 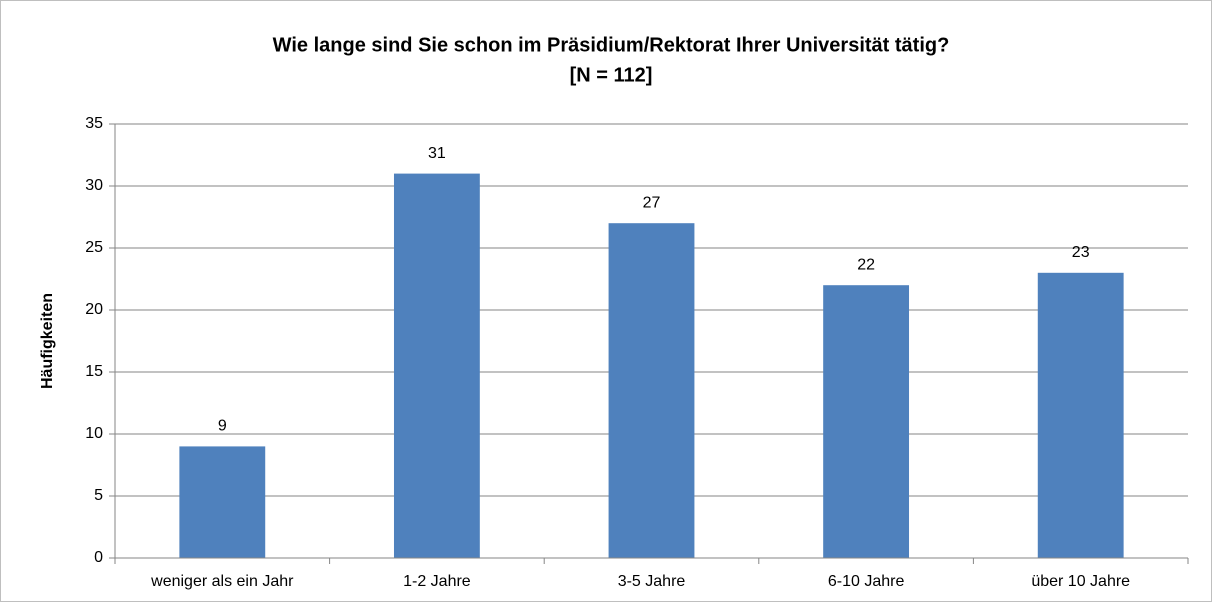 What do you see at coordinates (611, 75) in the screenshot?
I see `chart-subtitle: [N = 112]` at bounding box center [611, 75].